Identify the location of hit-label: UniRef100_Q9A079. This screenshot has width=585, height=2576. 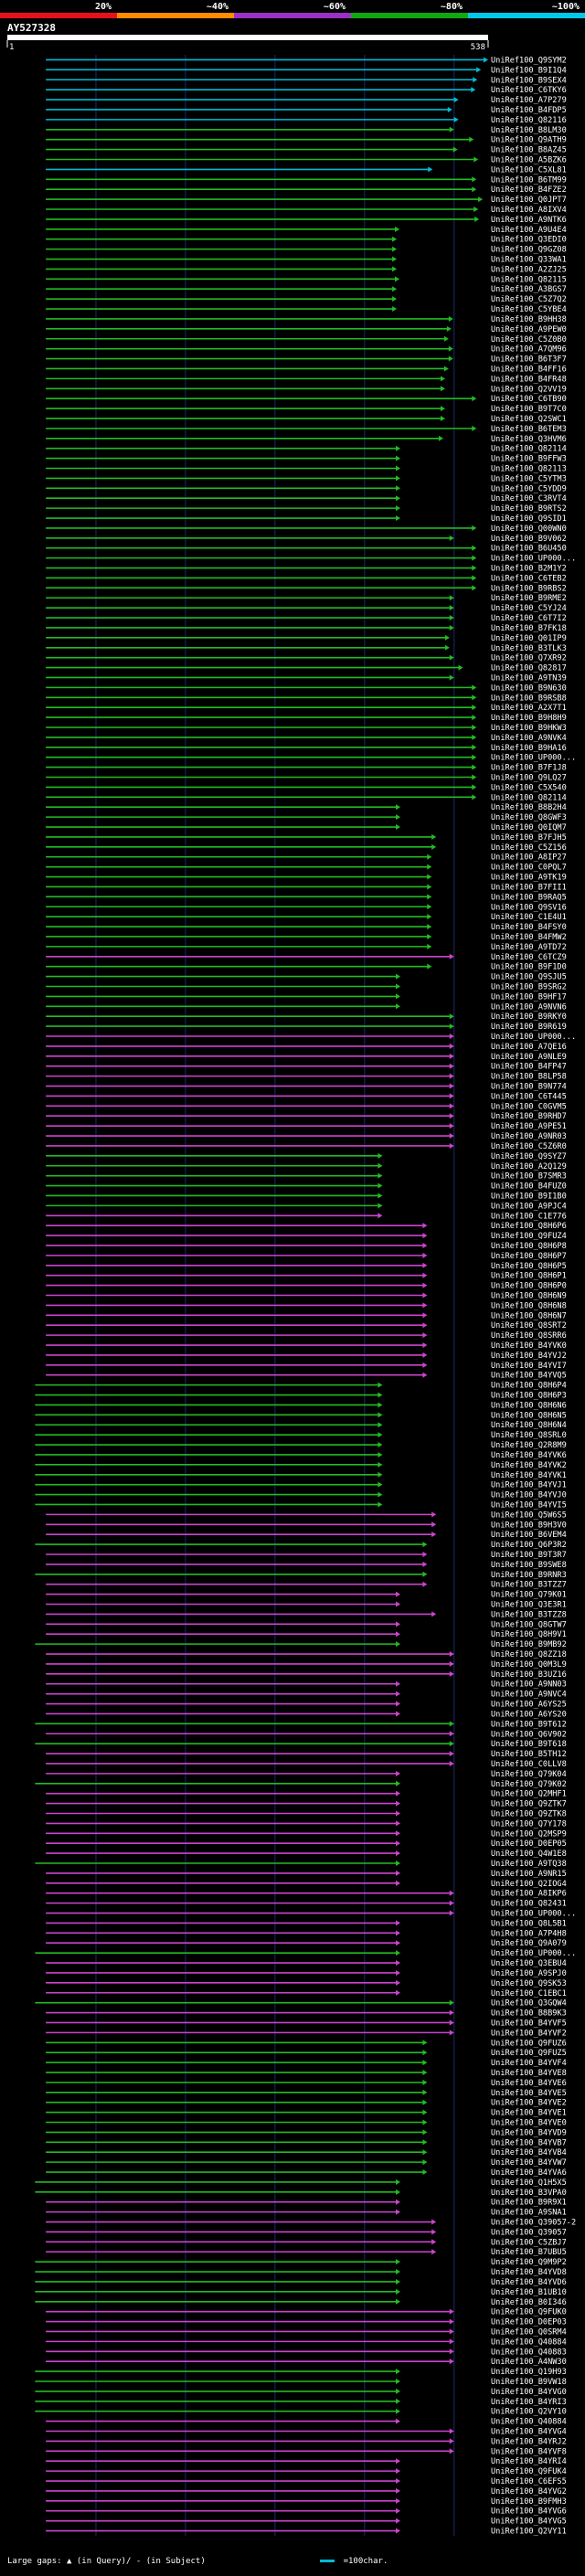
(529, 1943).